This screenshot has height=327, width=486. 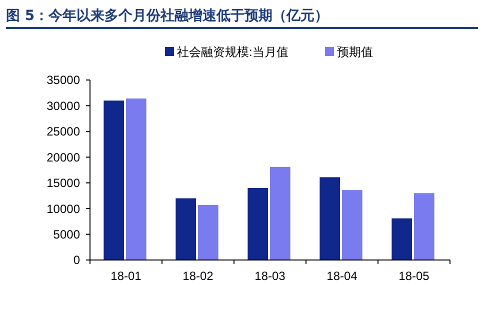 What do you see at coordinates (355, 52) in the screenshot?
I see `legend-label: 预期值` at bounding box center [355, 52].